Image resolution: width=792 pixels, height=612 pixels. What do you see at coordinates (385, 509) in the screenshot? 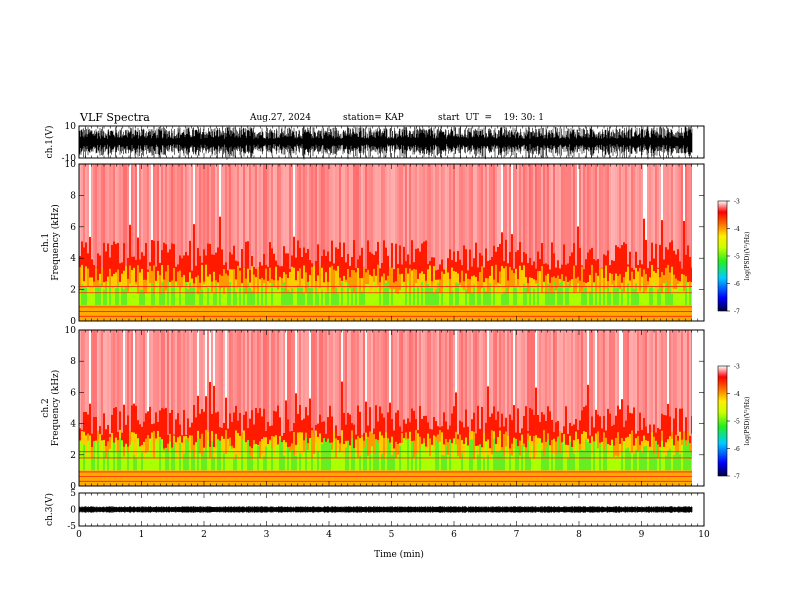
I see `ch3-waveform-trace` at bounding box center [385, 509].